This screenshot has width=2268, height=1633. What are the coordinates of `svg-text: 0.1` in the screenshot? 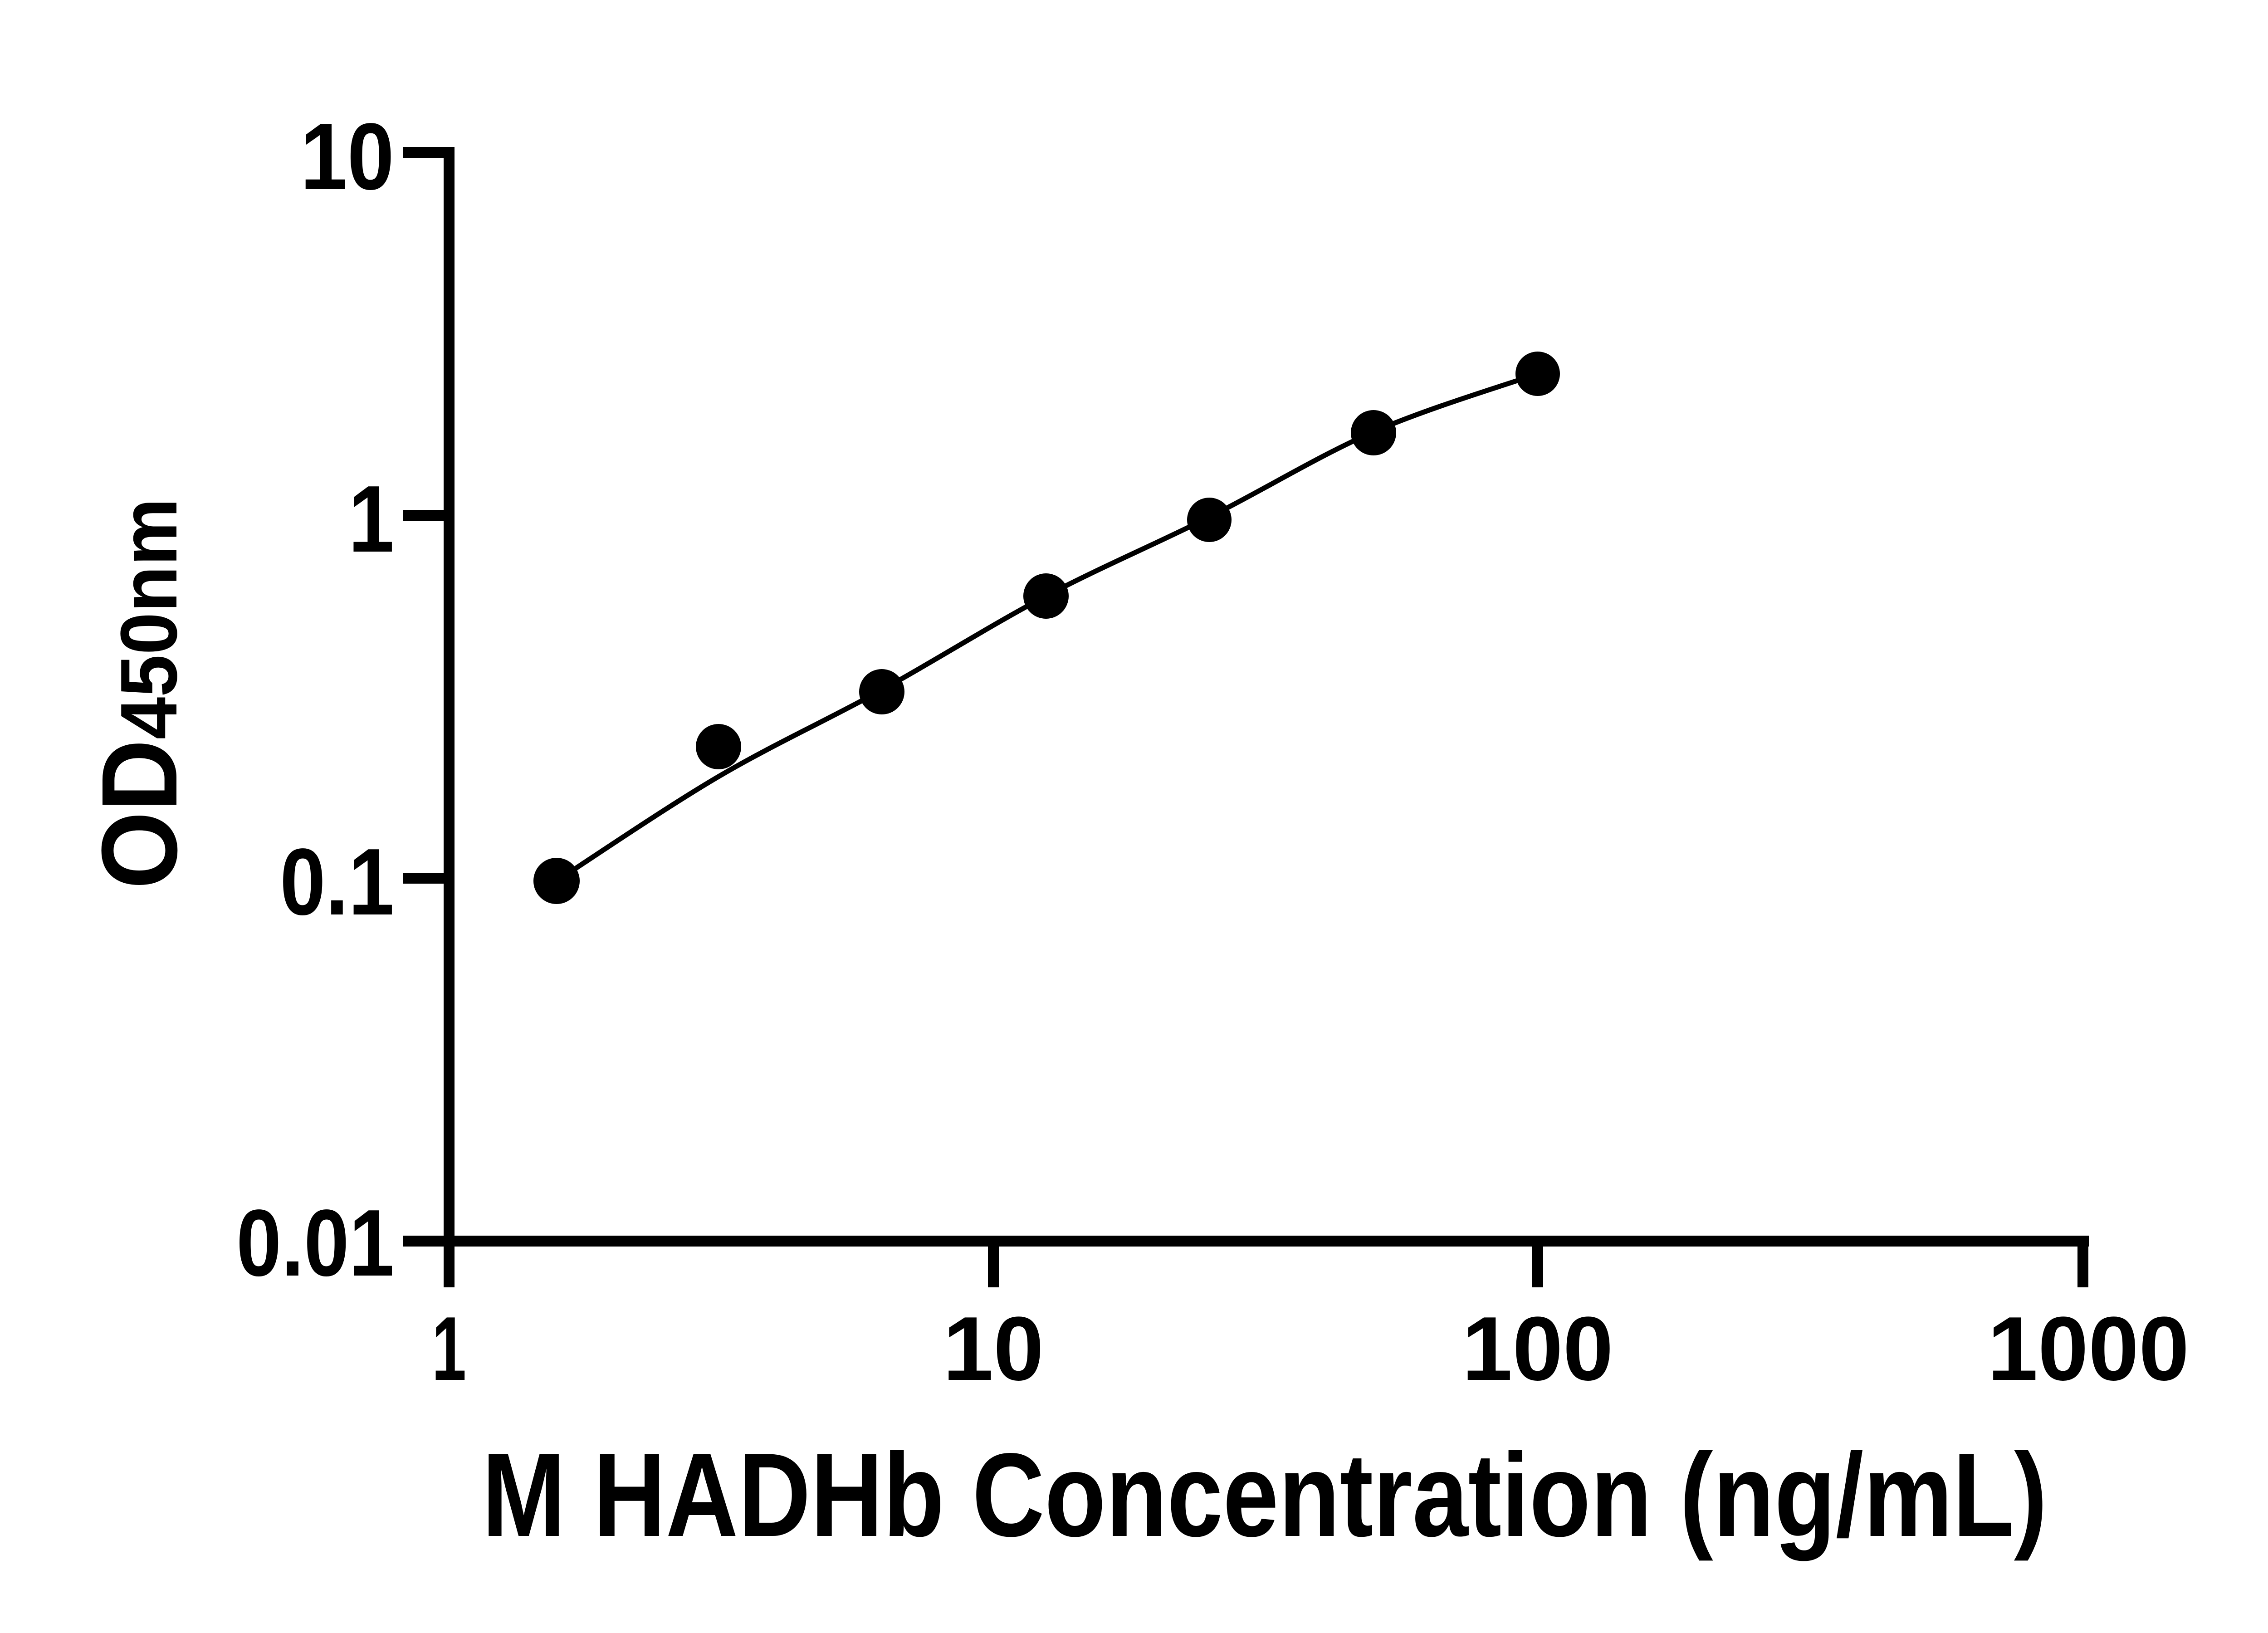 It's located at (337, 882).